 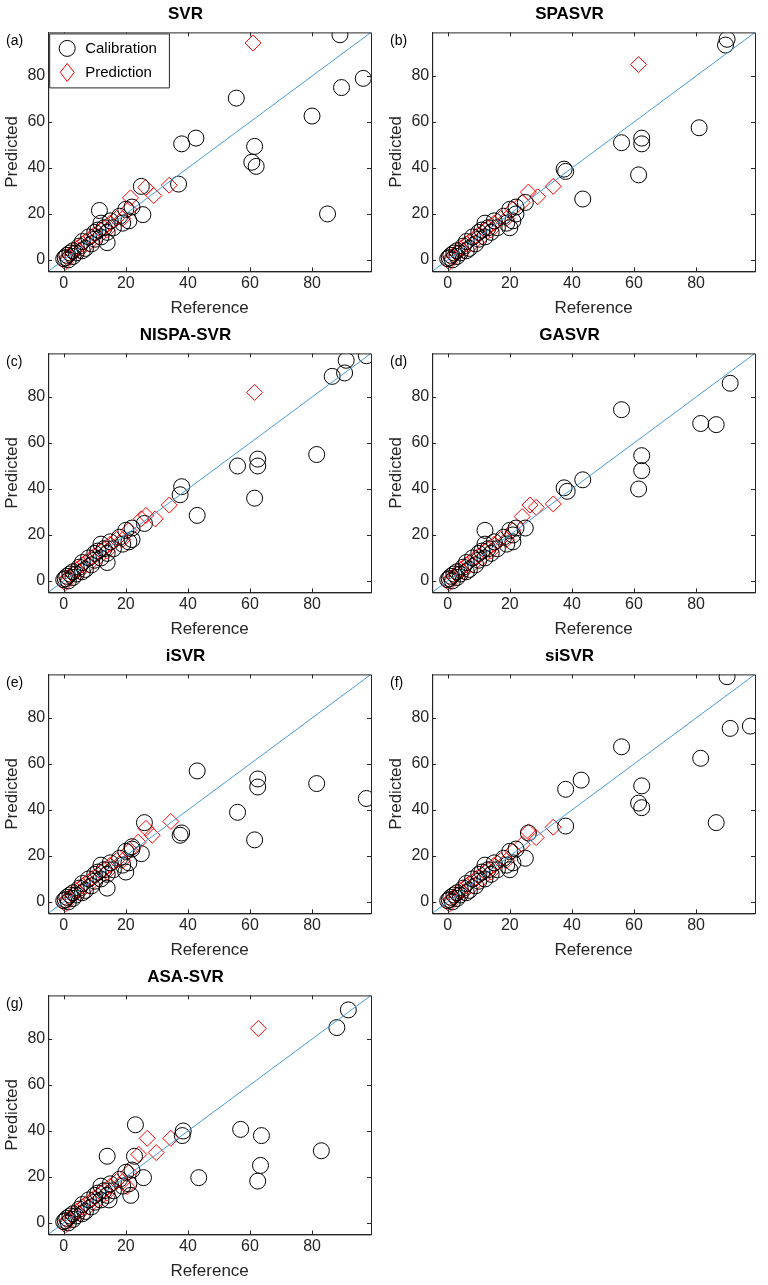 What do you see at coordinates (118, 71) in the screenshot?
I see `legend-label: Prediction` at bounding box center [118, 71].